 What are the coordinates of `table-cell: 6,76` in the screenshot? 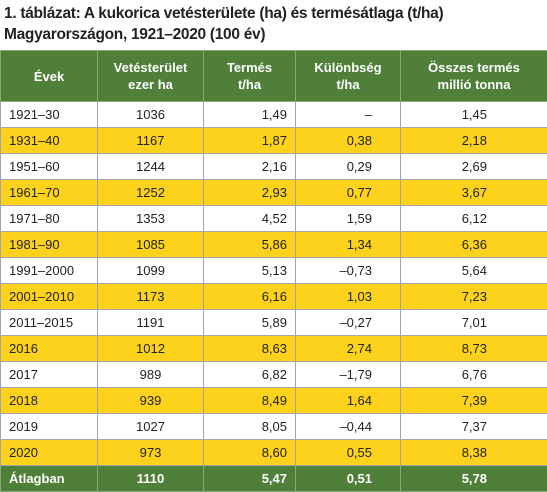 It's located at (474, 375).